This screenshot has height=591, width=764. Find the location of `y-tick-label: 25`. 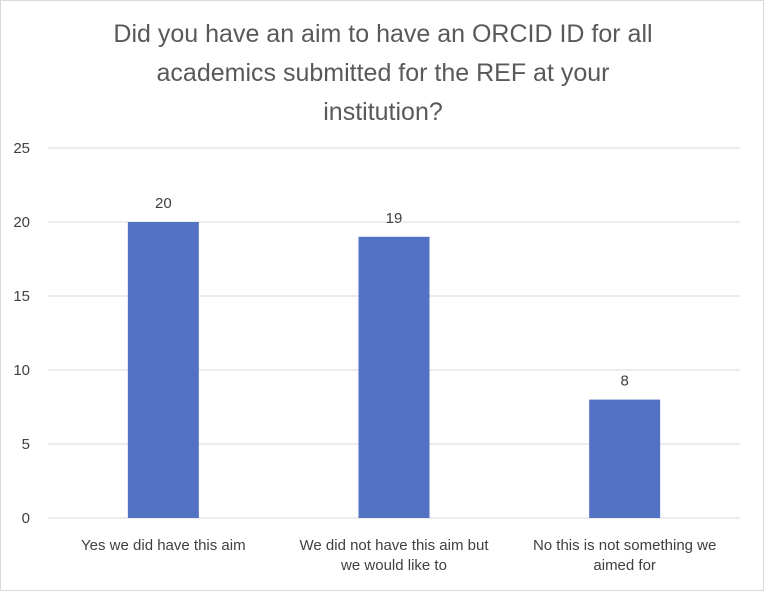

y-tick-label: 25 is located at coordinates (21, 148).